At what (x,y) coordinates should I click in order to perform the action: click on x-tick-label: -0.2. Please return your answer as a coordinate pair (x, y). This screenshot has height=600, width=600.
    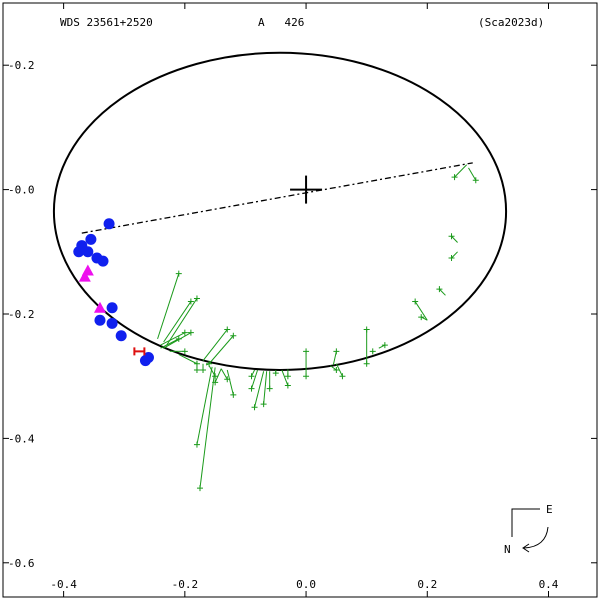
    Looking at the image, I should click on (185, 584).